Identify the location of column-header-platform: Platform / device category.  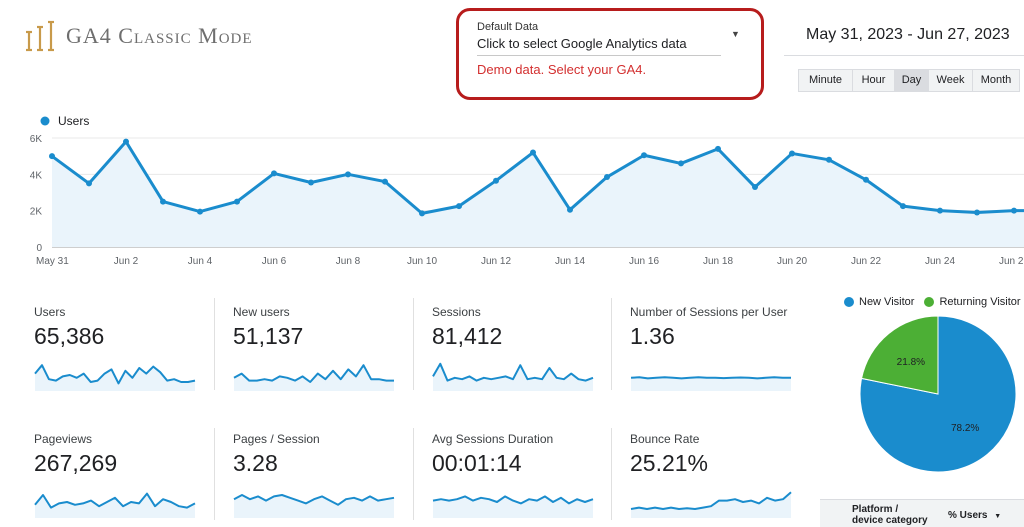
(890, 515).